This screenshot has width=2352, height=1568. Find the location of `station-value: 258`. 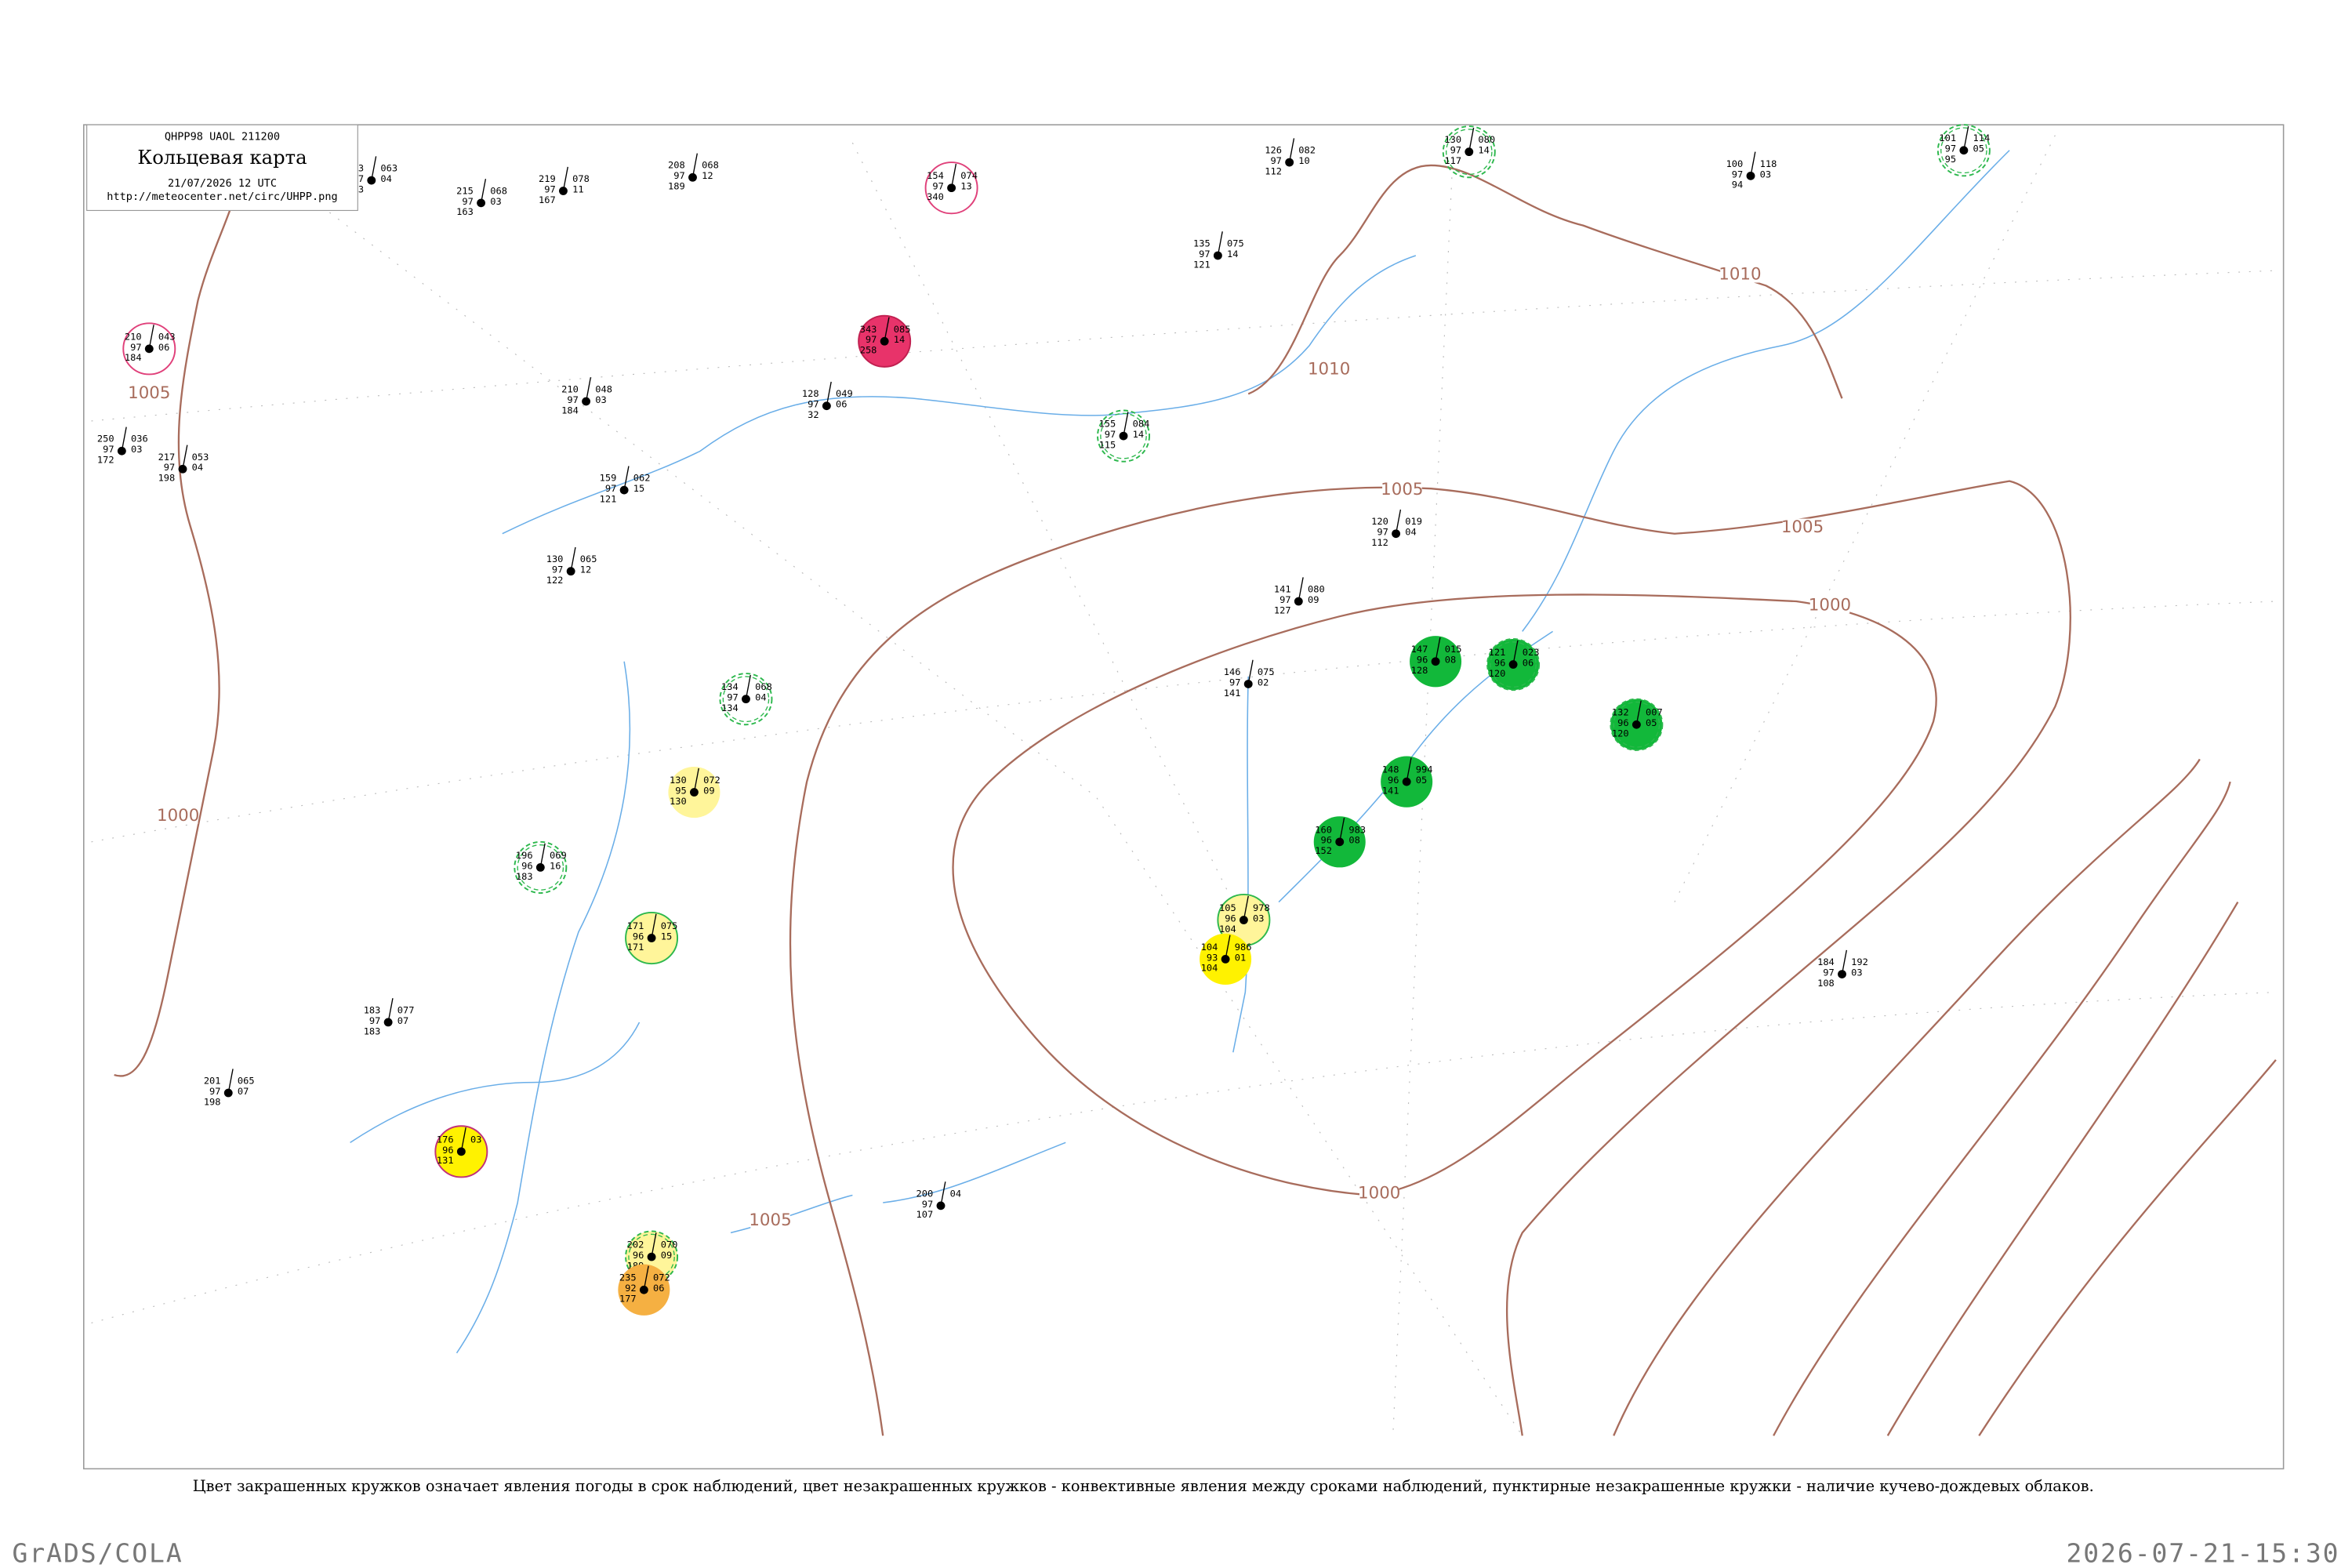

station-value: 258 is located at coordinates (868, 350).